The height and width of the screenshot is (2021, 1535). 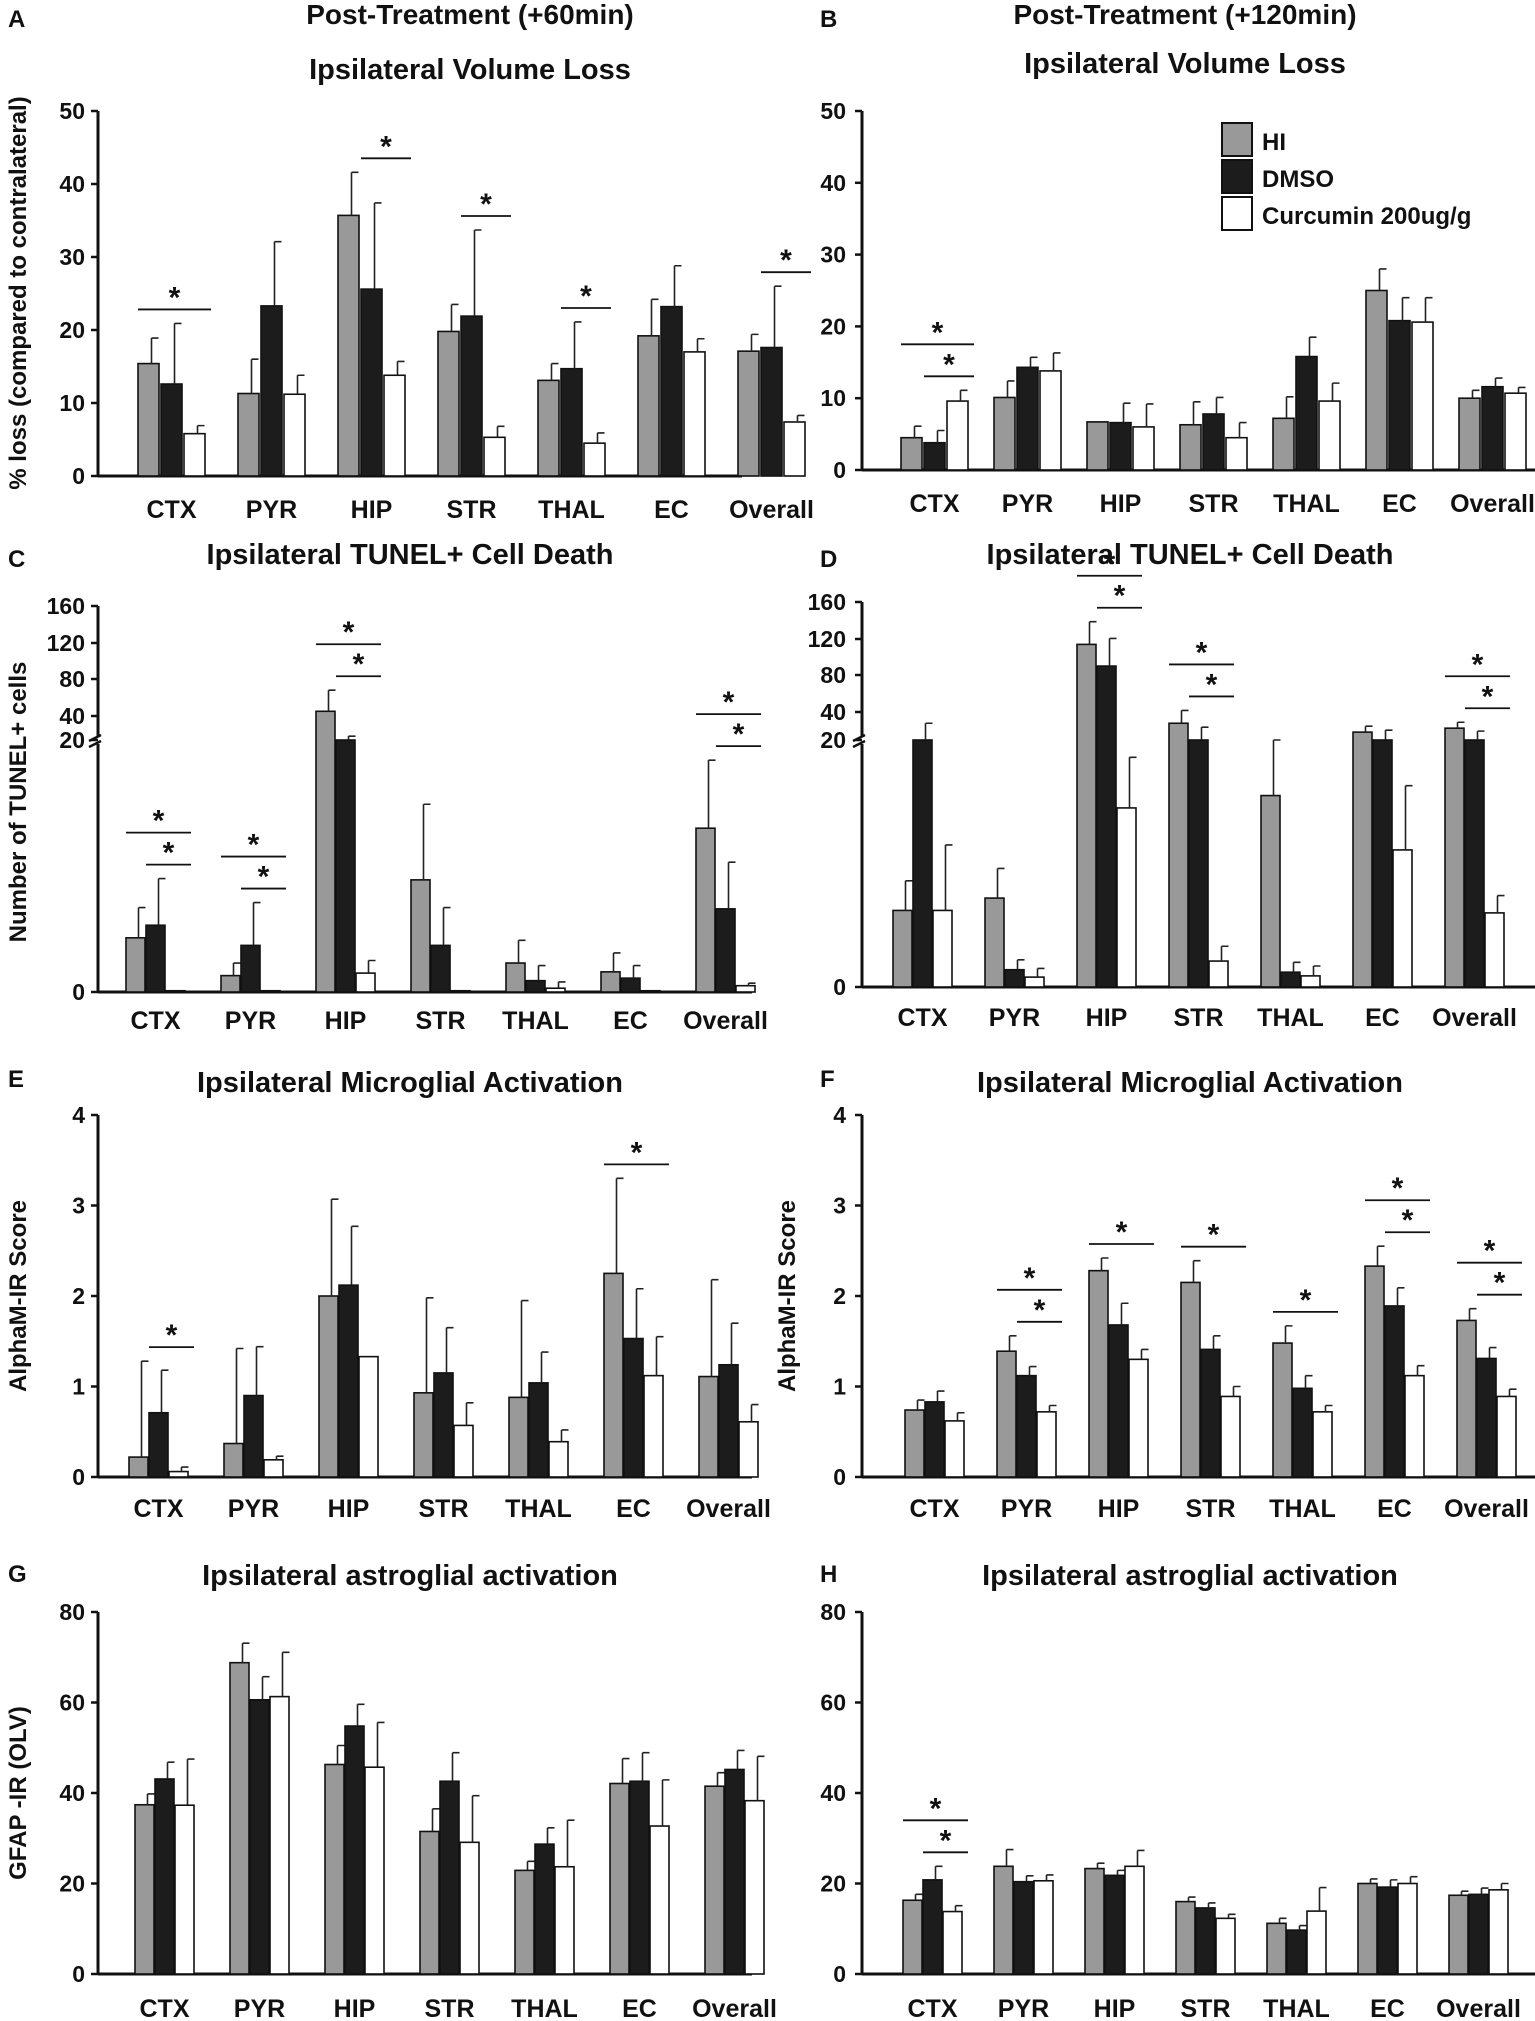 What do you see at coordinates (470, 15) in the screenshot?
I see `panel-header: Post-Treatment (+60min)` at bounding box center [470, 15].